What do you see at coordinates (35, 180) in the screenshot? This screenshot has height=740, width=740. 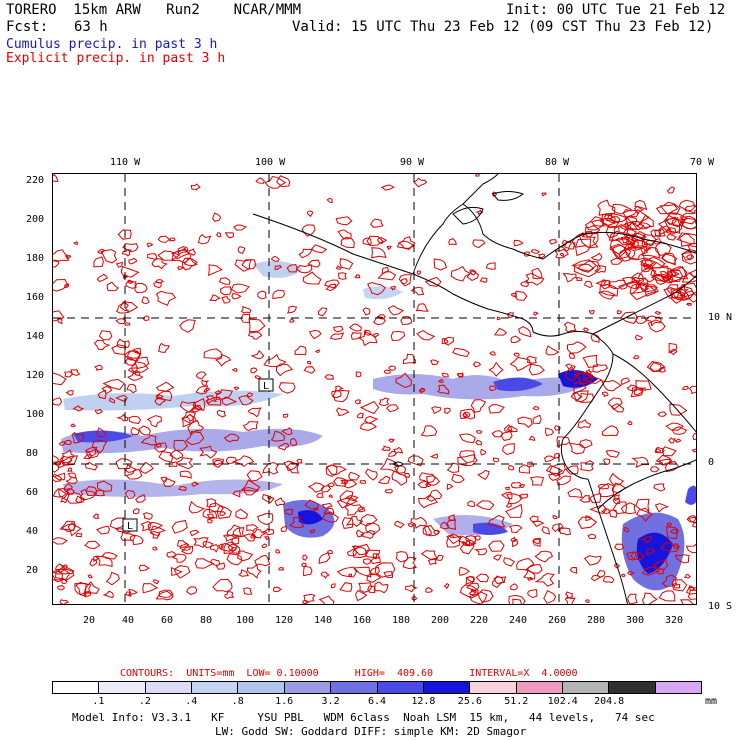 I see `y-tick: 220` at bounding box center [35, 180].